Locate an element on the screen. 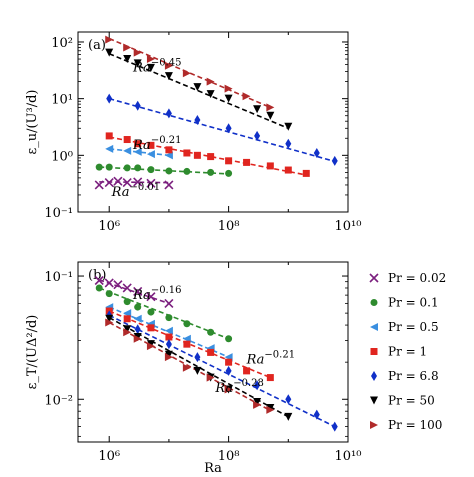 The height and width of the screenshot is (477, 474). panel-b-label: (b) is located at coordinates (97, 275).